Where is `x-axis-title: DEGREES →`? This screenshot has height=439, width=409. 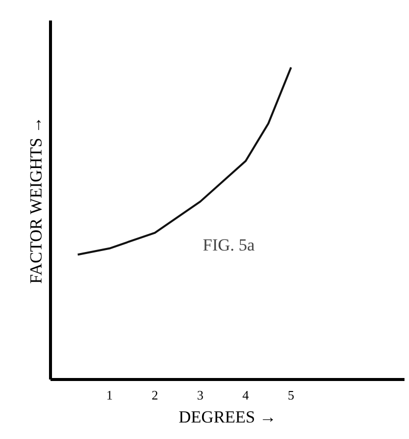 x-axis-title: DEGREES → is located at coordinates (227, 417).